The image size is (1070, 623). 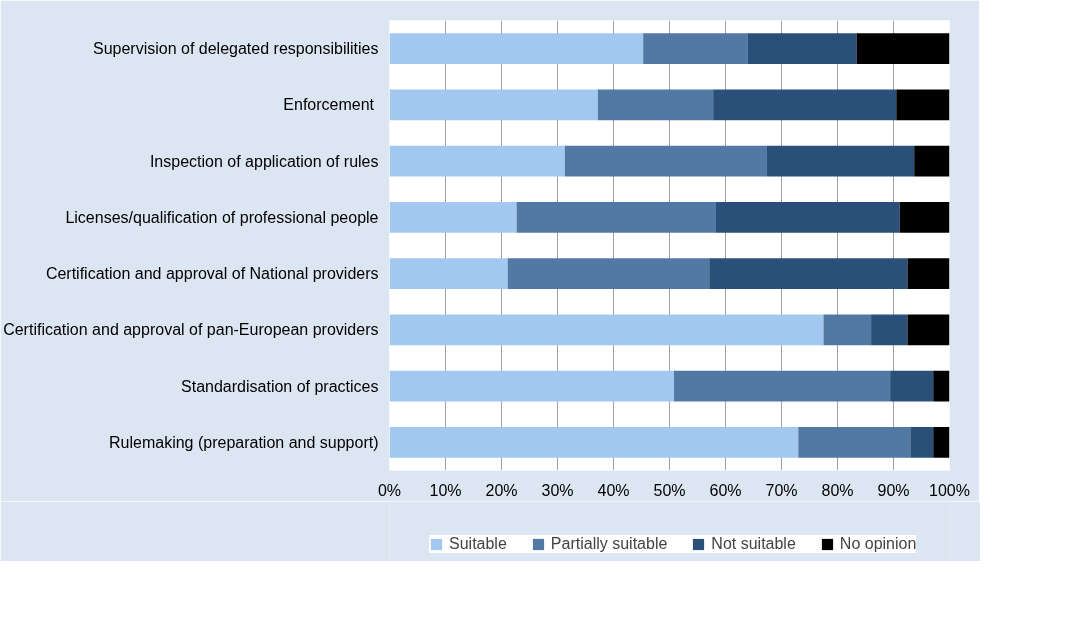 I want to click on x-tick-label: 0%, so click(x=389, y=490).